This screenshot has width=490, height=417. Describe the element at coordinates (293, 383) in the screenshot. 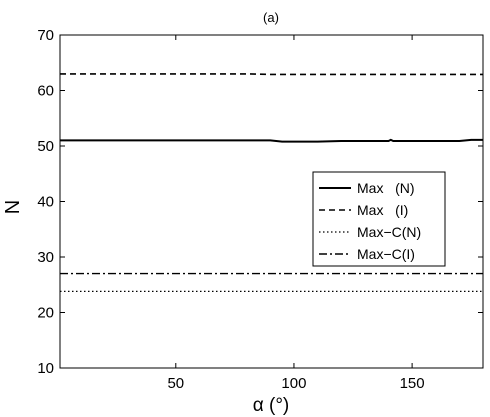

I see `x-tick-label: 100` at that location.